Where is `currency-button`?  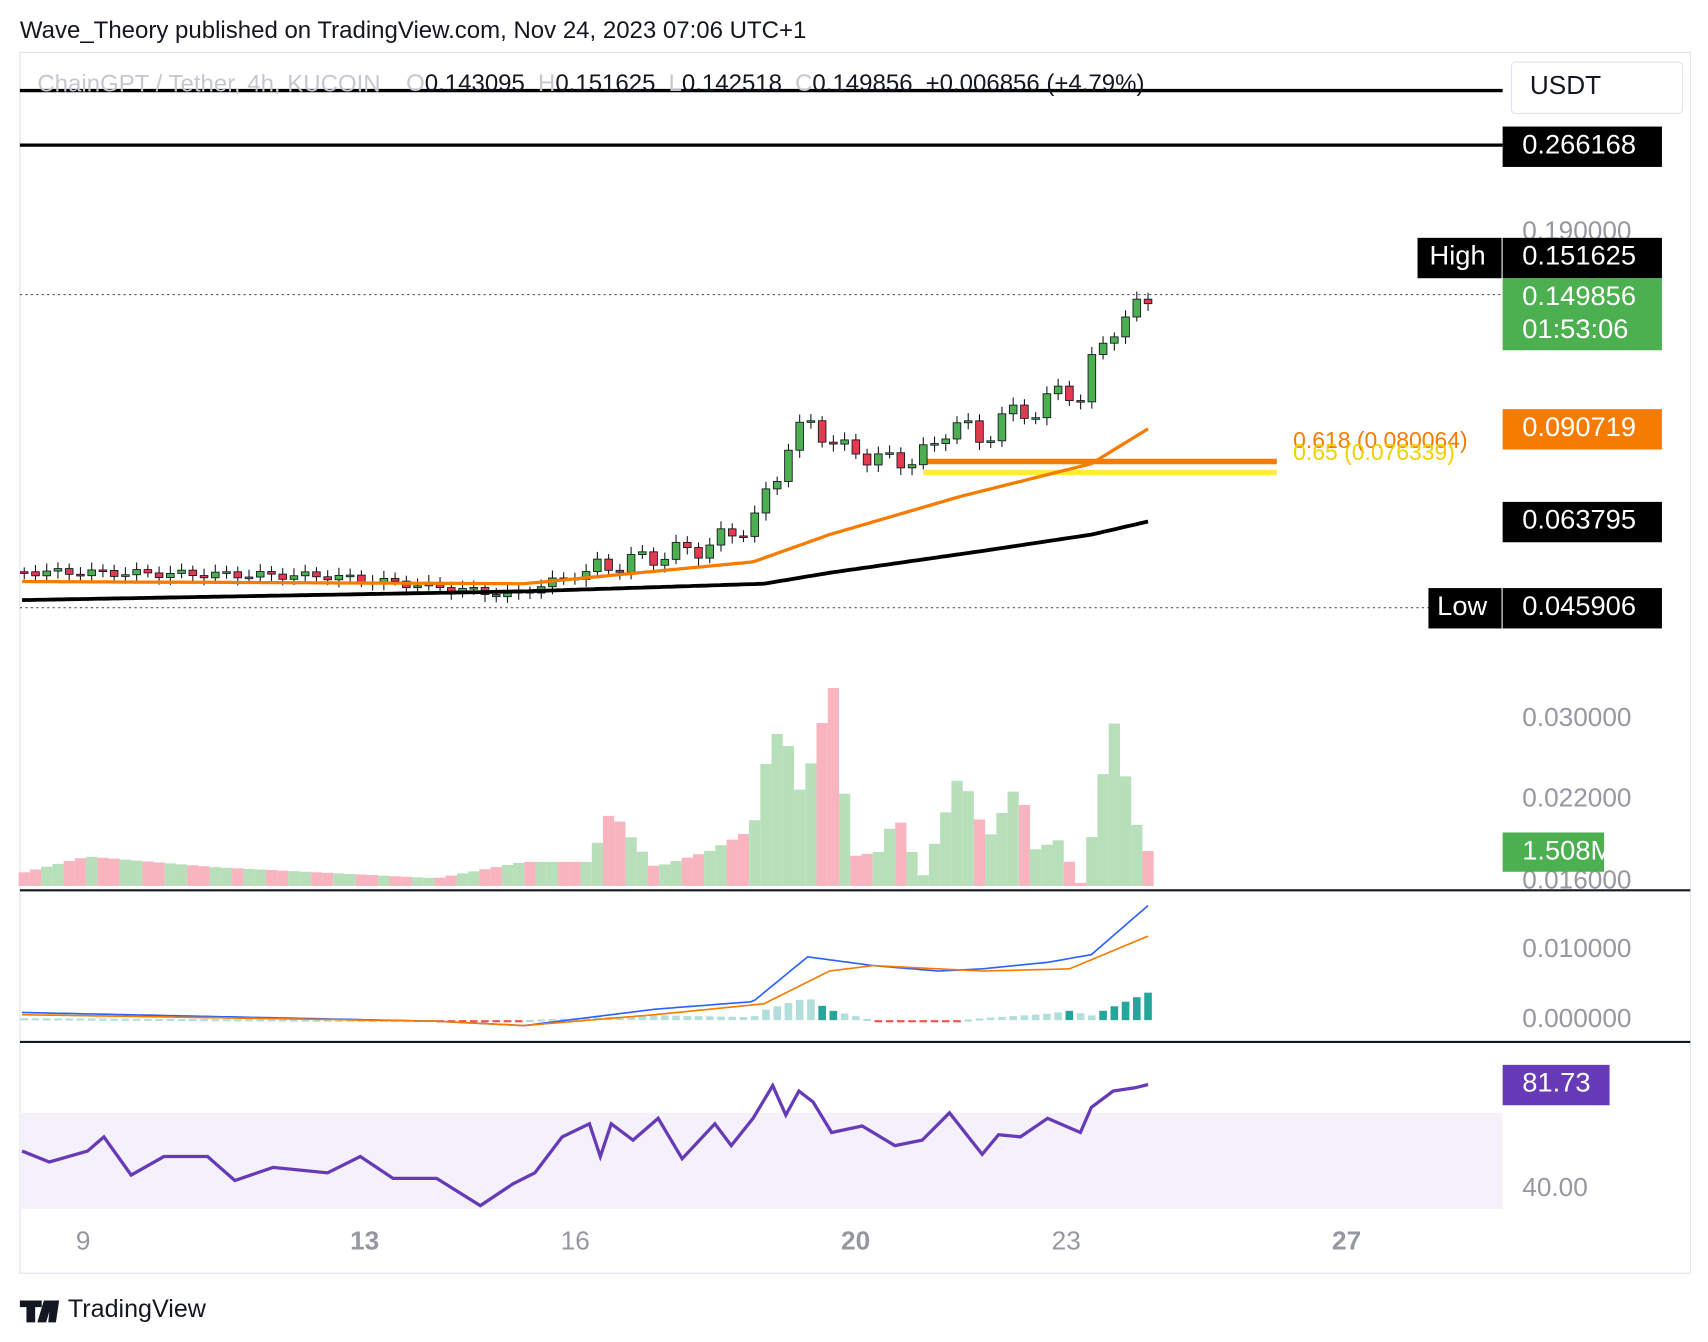 currency-button is located at coordinates (1597, 88).